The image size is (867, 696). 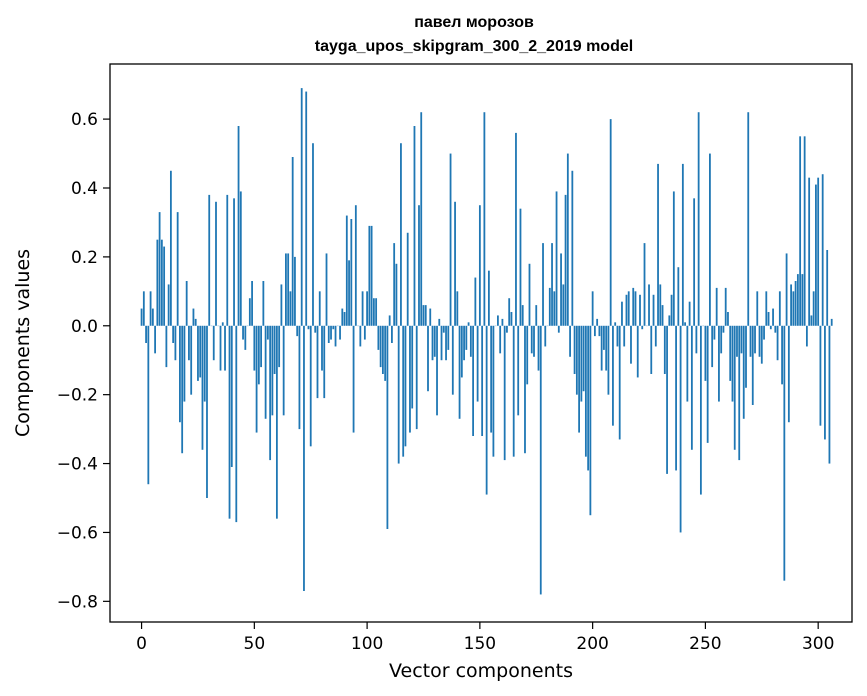 I want to click on x-axis-label: Vector components, so click(x=481, y=671).